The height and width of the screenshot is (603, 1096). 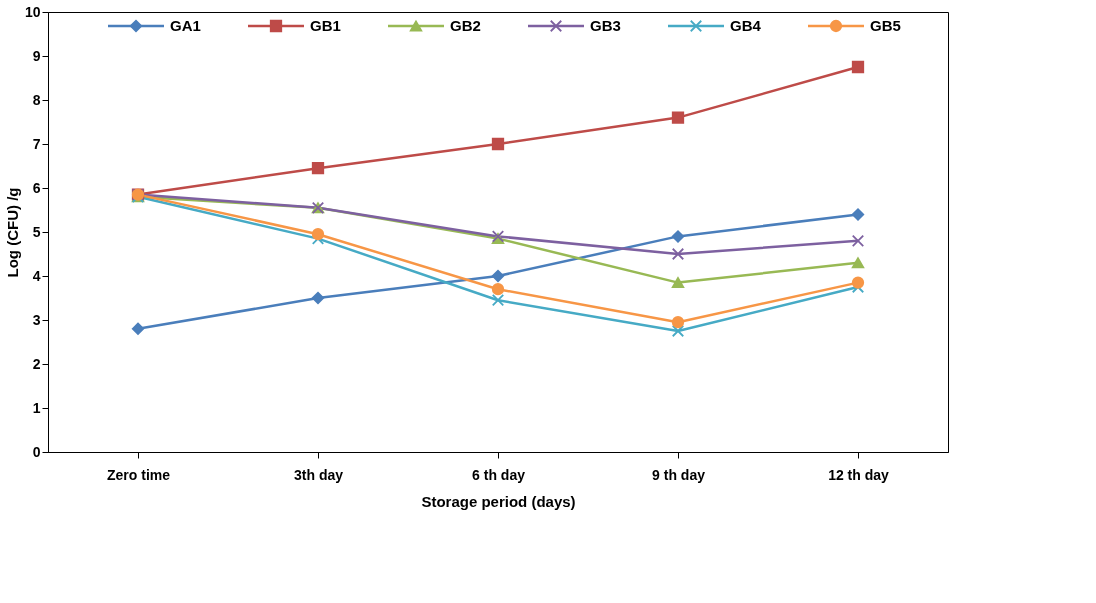 I want to click on x-axis-title: Storage period (days), so click(x=498, y=501).